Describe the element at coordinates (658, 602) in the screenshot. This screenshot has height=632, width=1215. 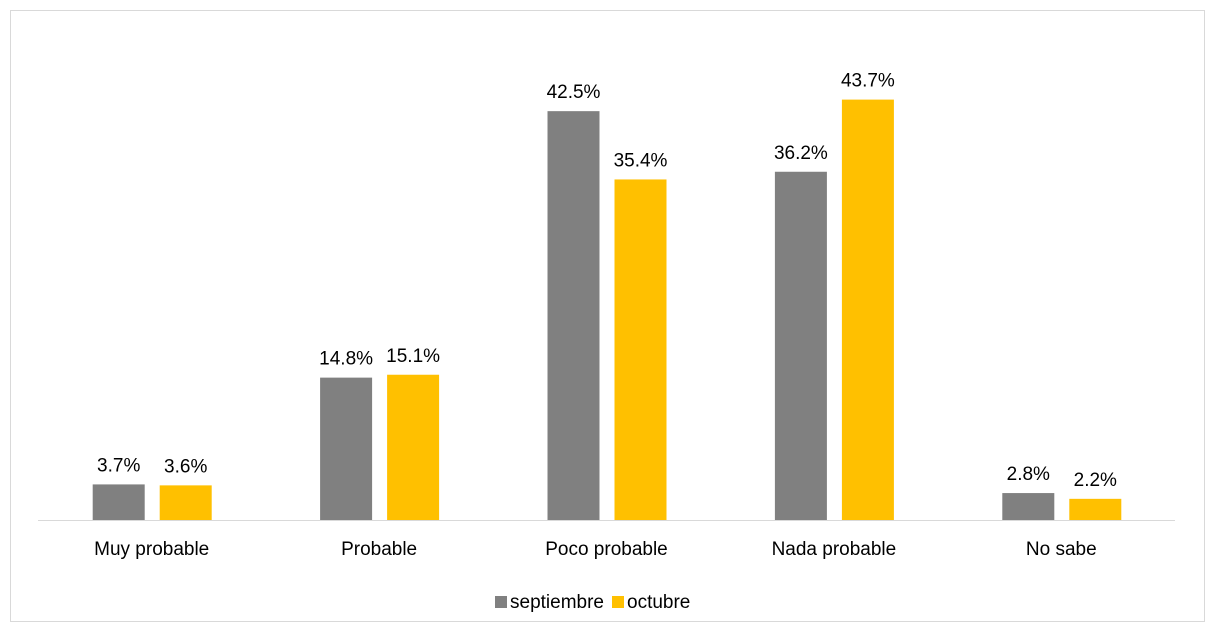
I see `legend-label: octubre` at that location.